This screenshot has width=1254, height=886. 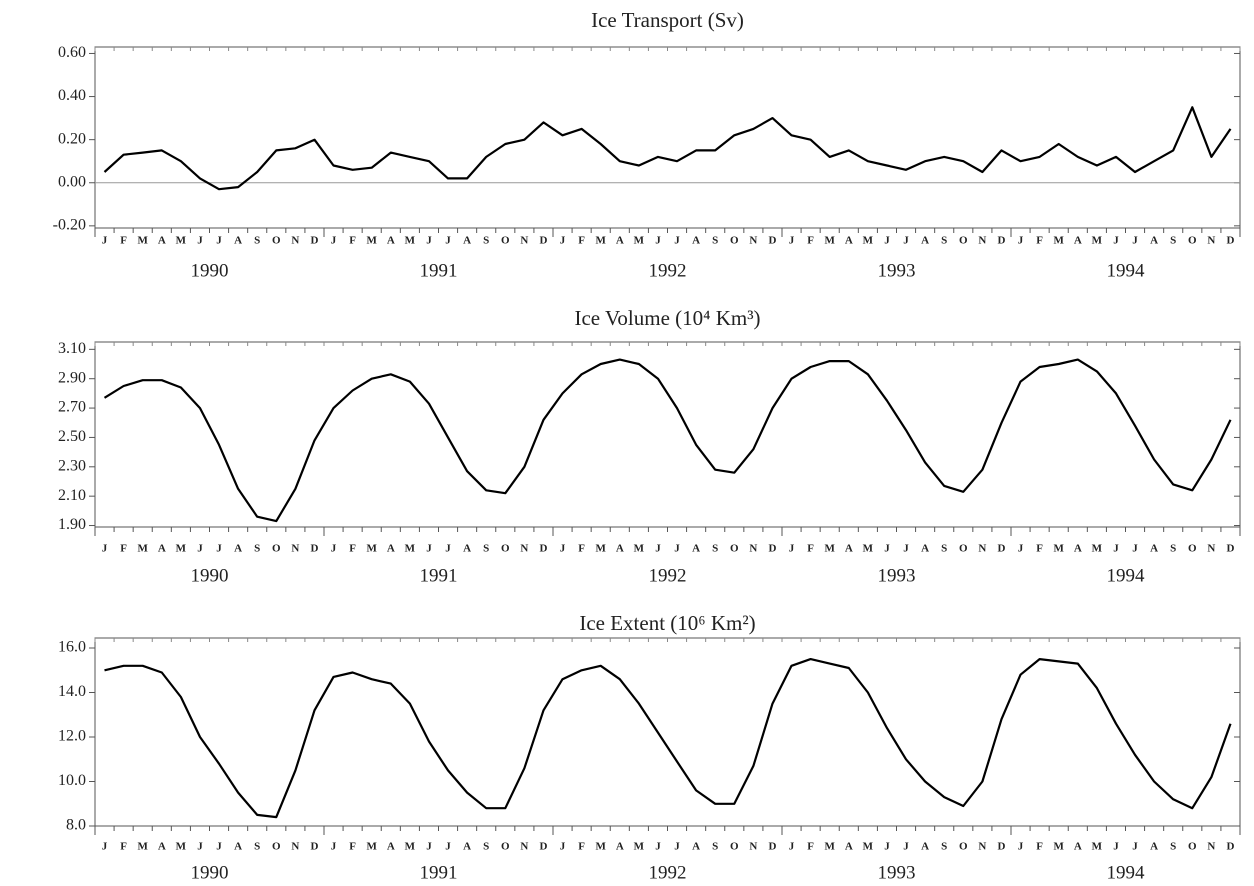 What do you see at coordinates (72, 348) in the screenshot?
I see `y-tick-label: 3.10` at bounding box center [72, 348].